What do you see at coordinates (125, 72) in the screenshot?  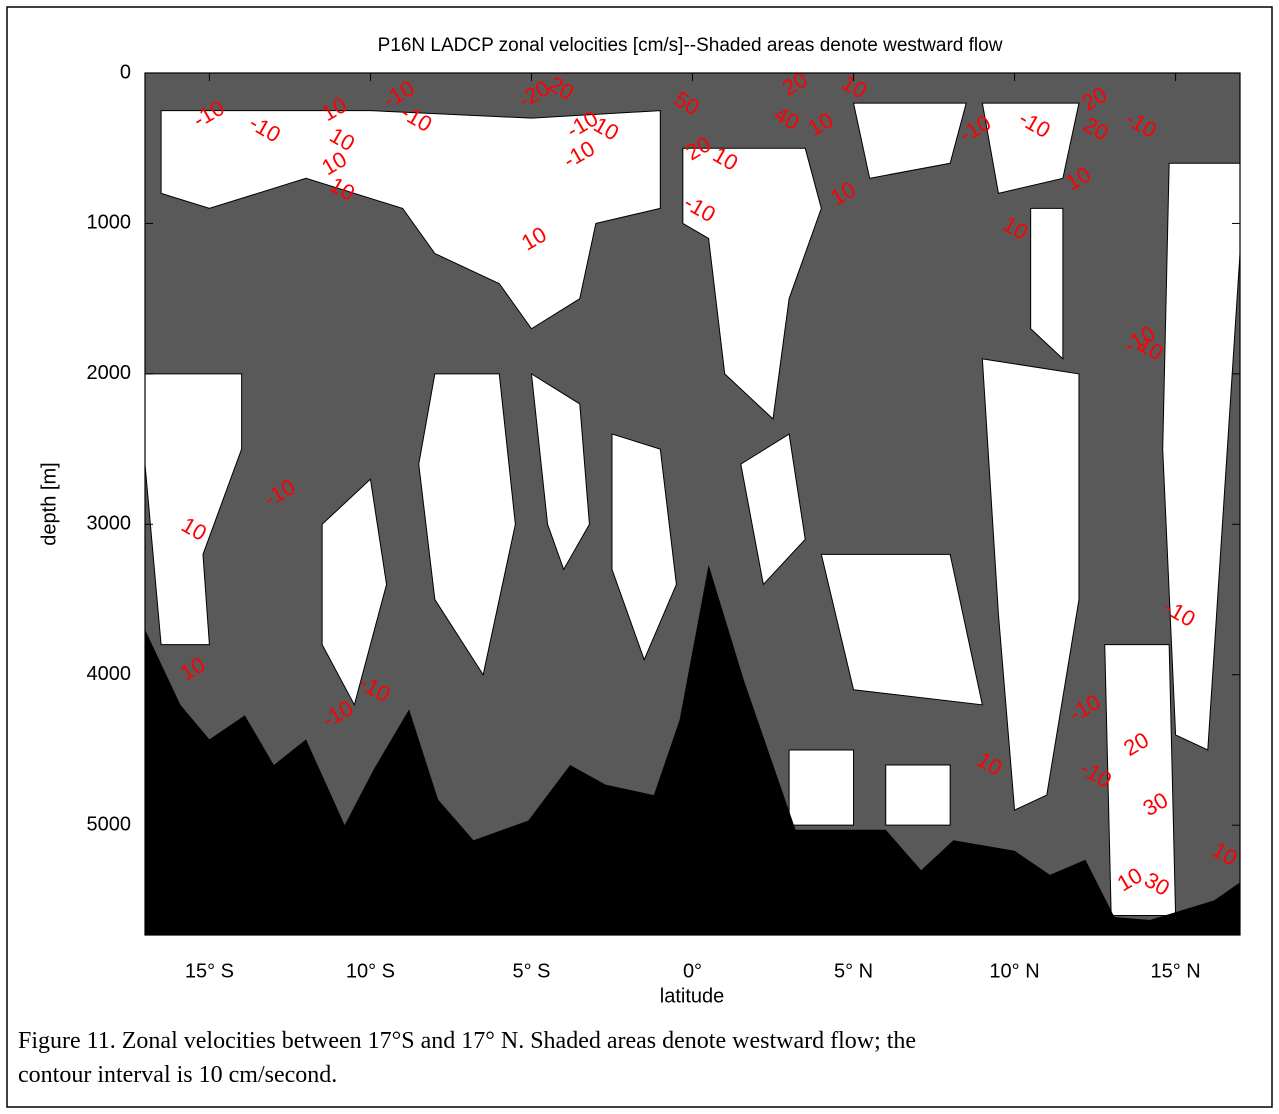 I see `y-tick-label: 0` at bounding box center [125, 72].